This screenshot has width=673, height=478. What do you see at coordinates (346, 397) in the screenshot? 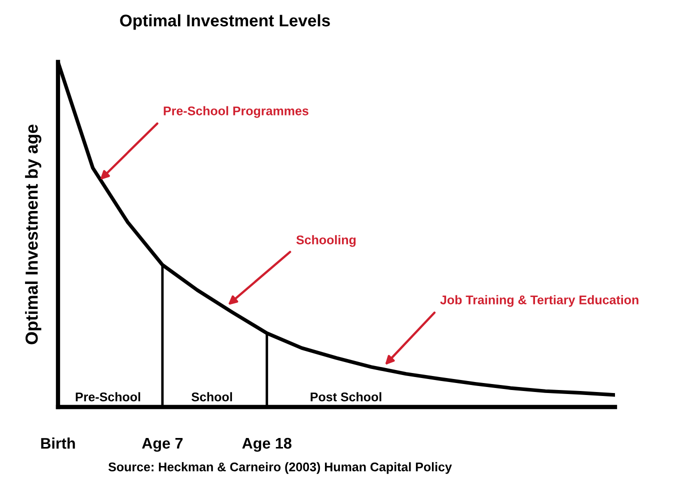
I see `annotation: Post School` at bounding box center [346, 397].